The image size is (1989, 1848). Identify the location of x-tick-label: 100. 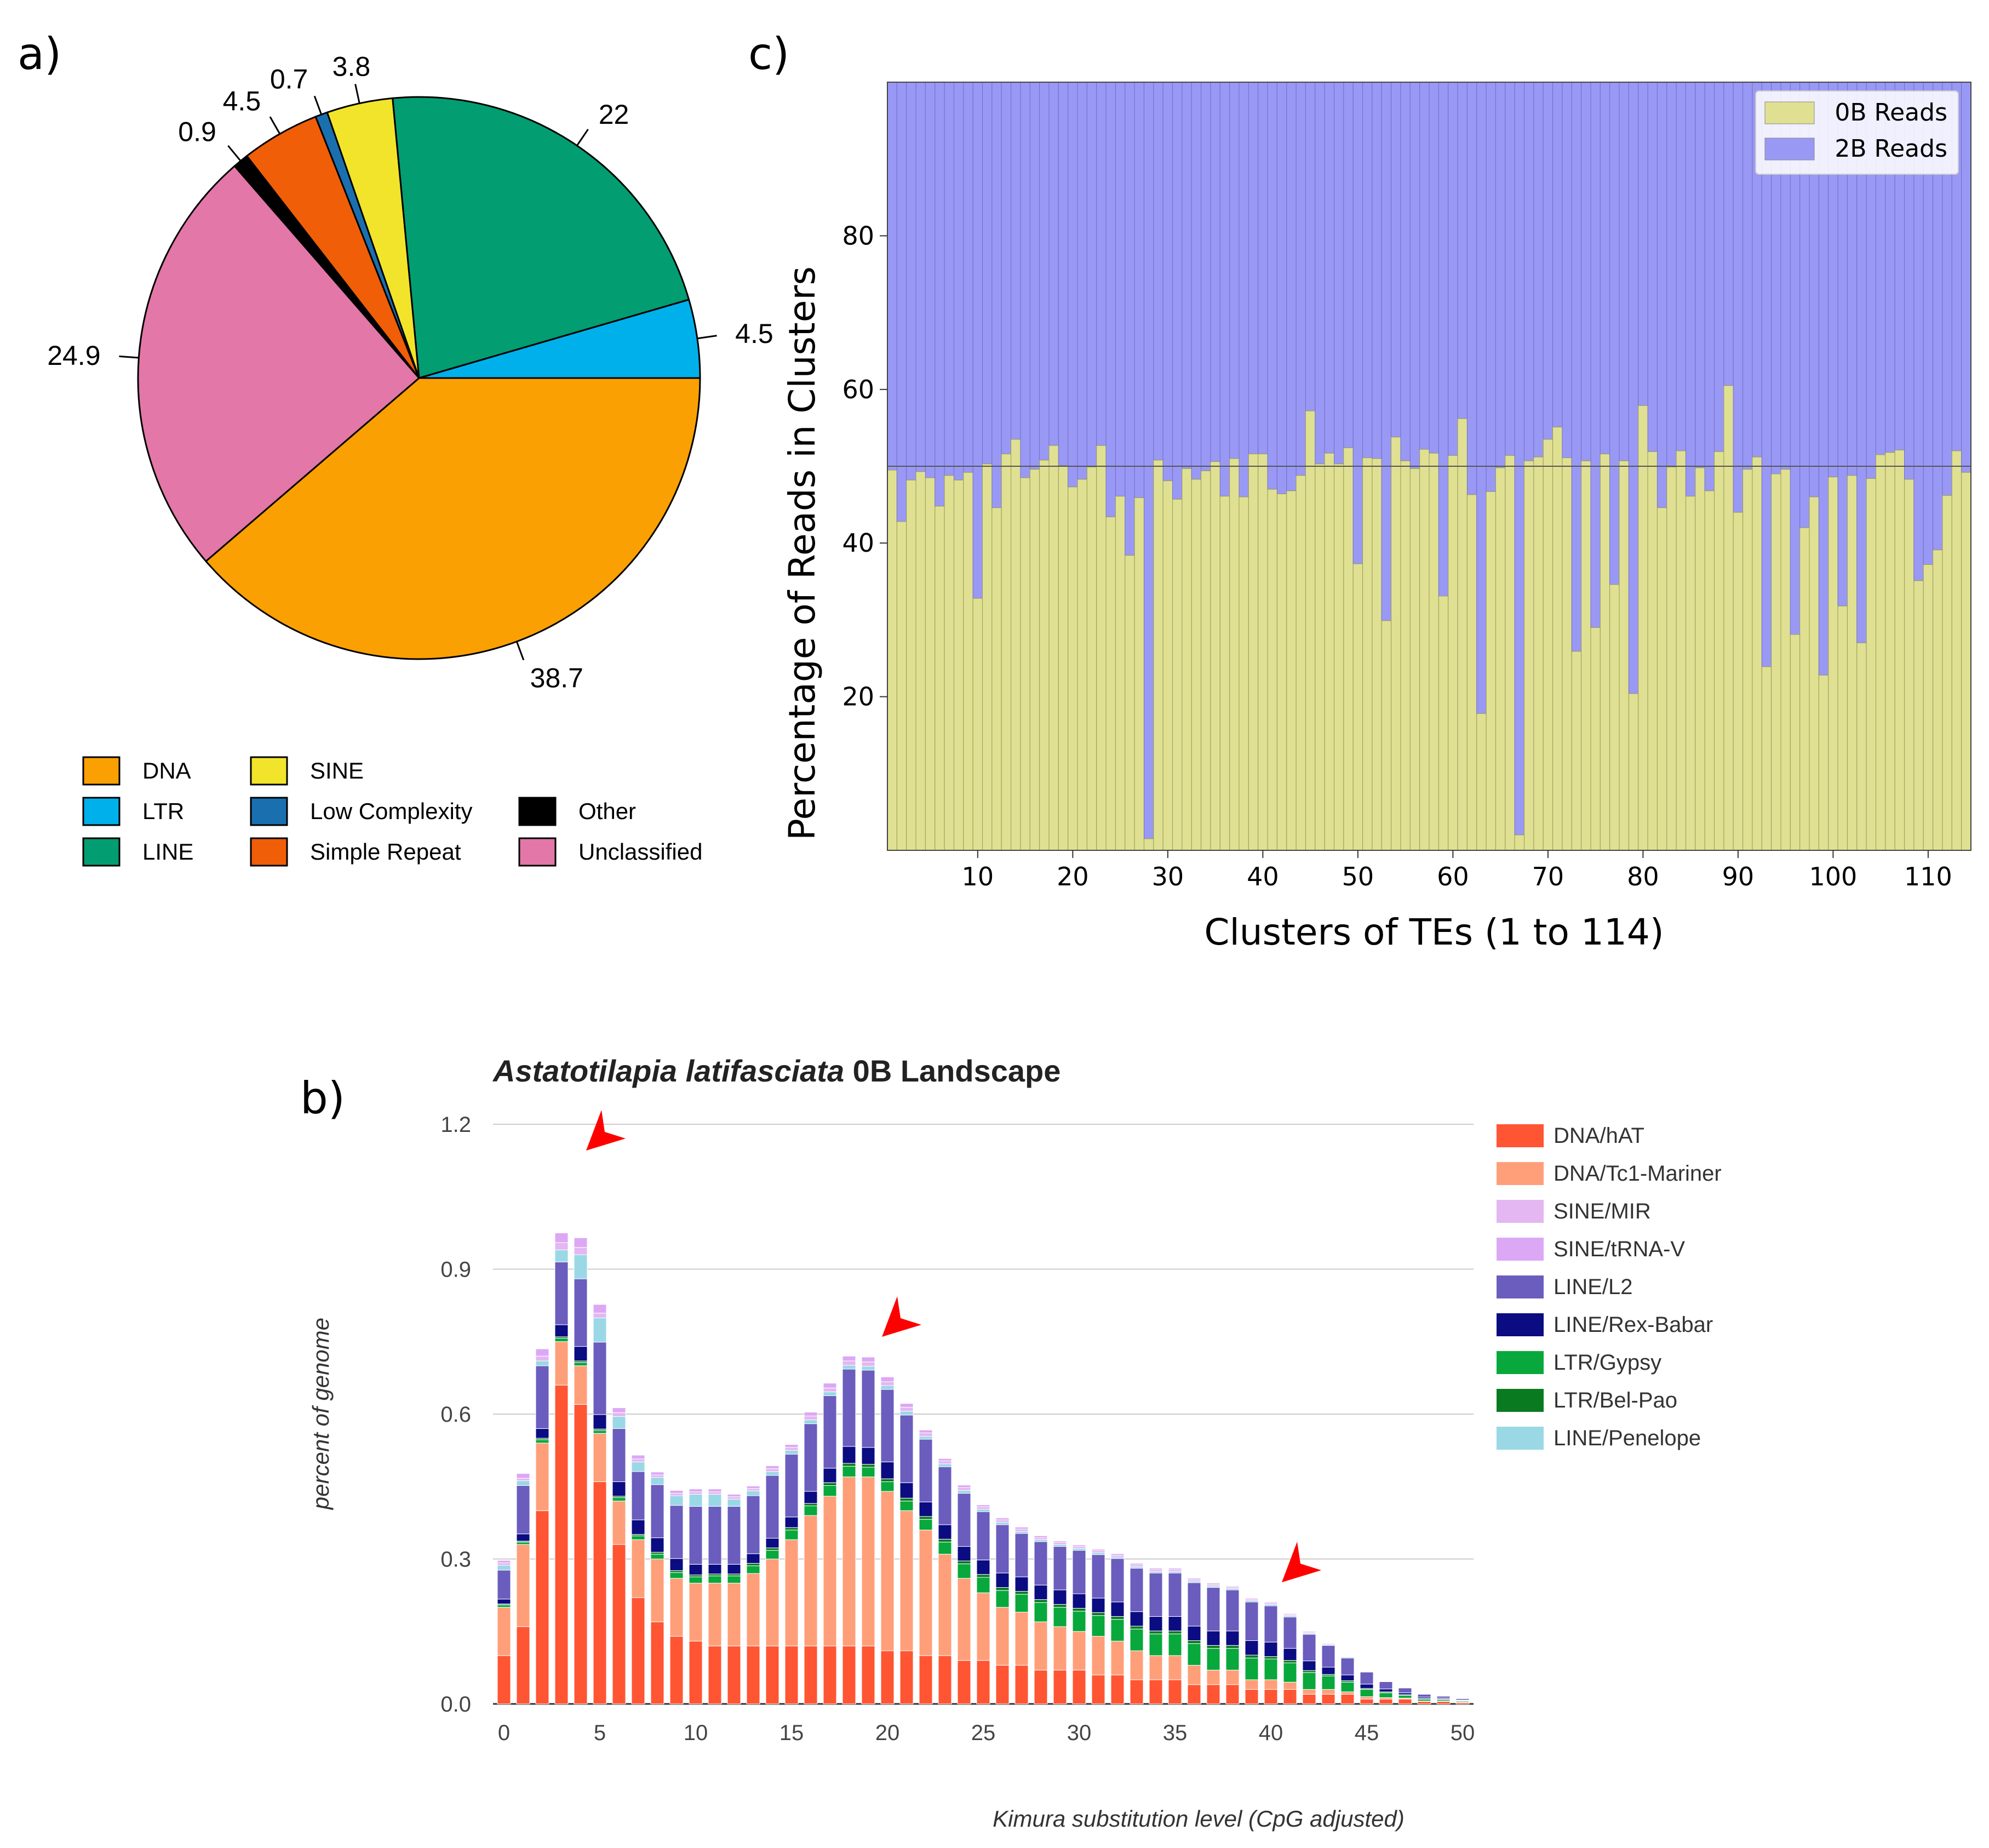
(1833, 876).